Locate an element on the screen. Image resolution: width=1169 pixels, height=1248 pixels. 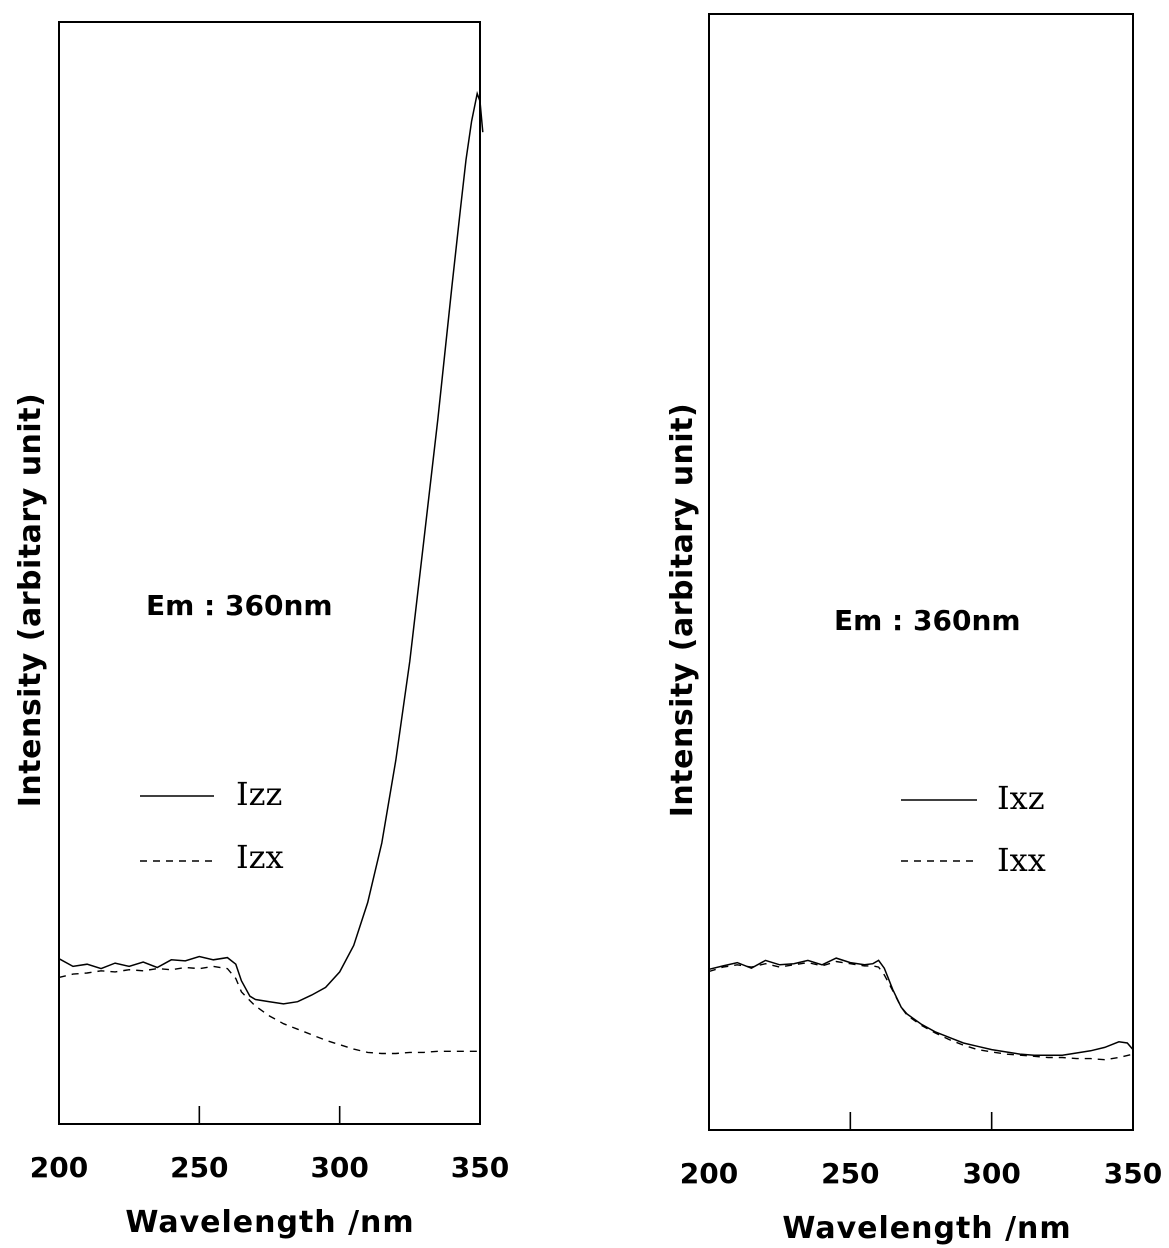
y-axis-label-left: Intensity (arbitary unit) is located at coordinates (30, 600).